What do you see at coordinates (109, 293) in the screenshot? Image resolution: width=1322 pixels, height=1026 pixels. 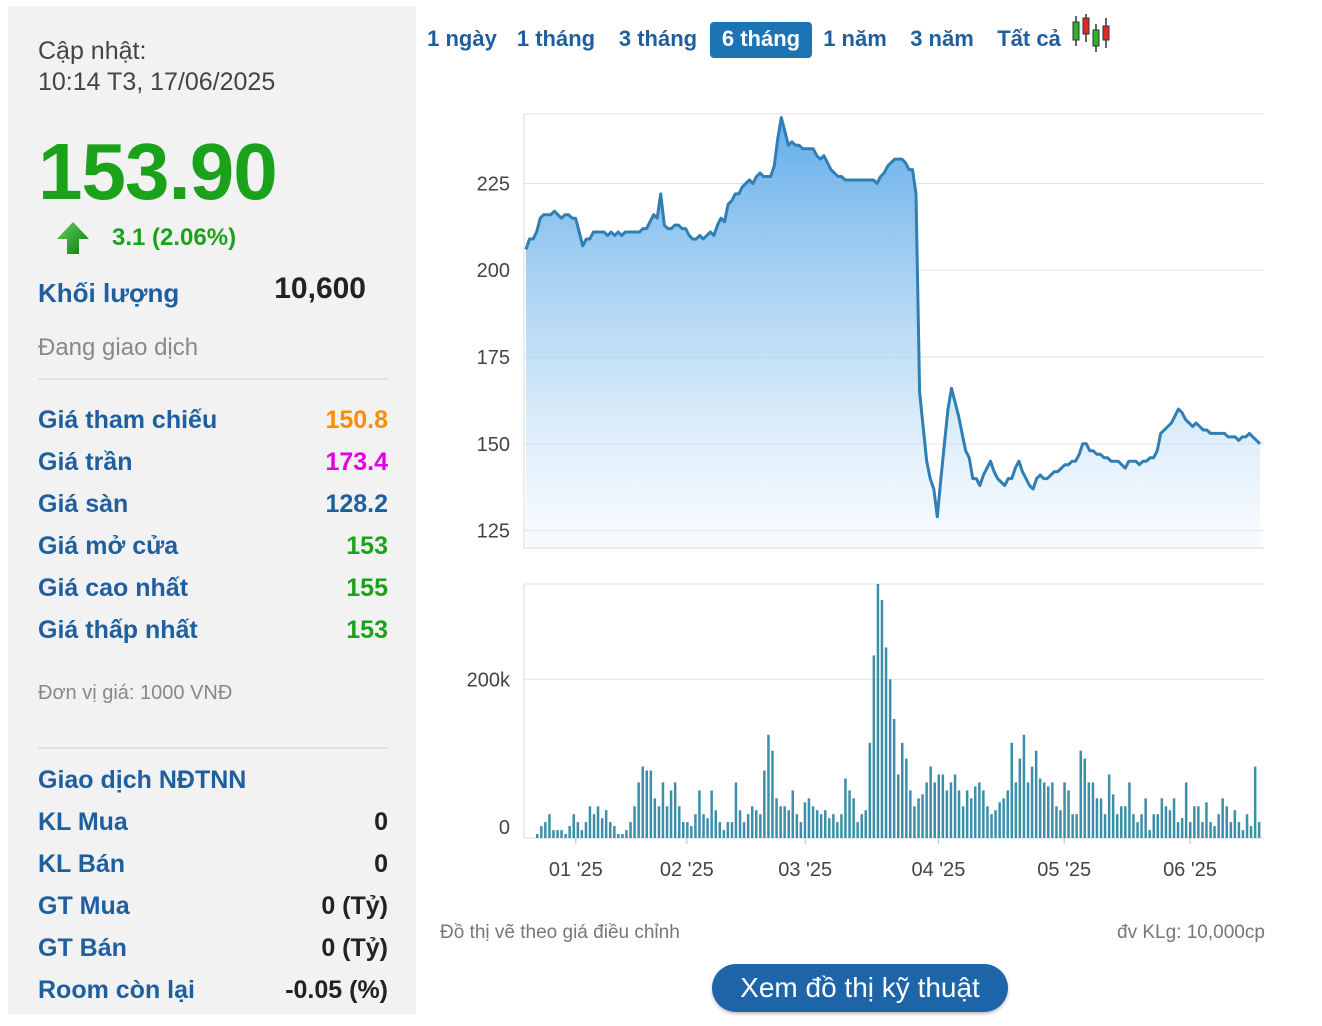 I see `volume-label: Khối lượng` at bounding box center [109, 293].